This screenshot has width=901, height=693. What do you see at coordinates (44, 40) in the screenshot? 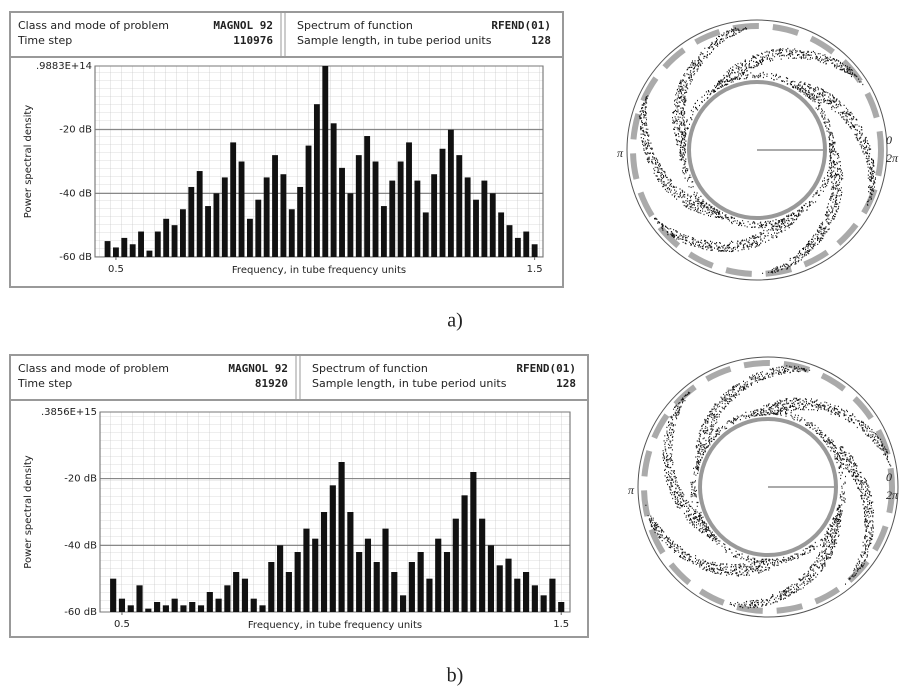
I see `header-label: Time step` at bounding box center [44, 40].